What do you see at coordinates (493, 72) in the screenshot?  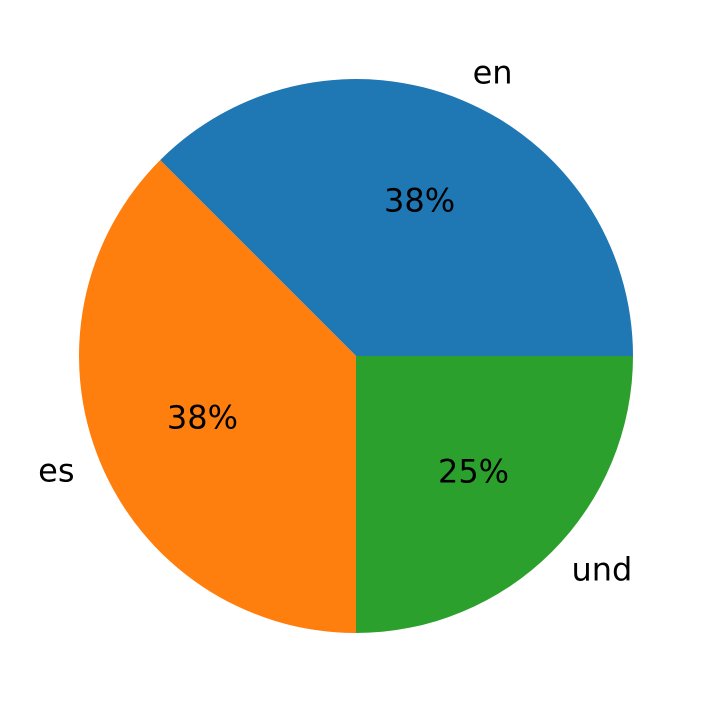 I see `slice-label: en` at bounding box center [493, 72].